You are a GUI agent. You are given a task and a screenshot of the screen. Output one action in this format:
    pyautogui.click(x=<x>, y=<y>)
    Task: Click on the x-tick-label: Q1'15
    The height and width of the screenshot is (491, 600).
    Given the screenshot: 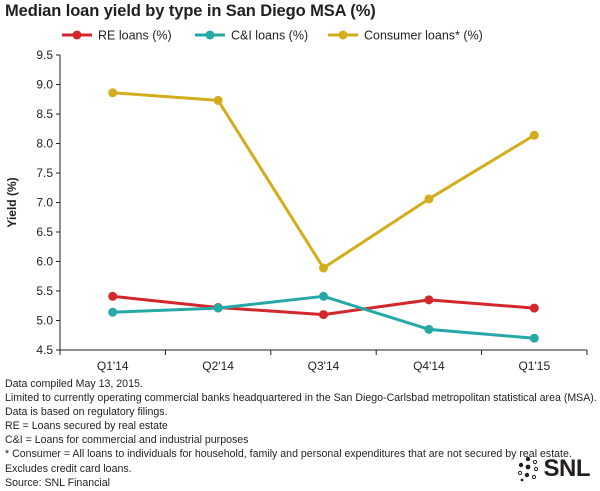 What is the action you would take?
    pyautogui.click(x=534, y=366)
    